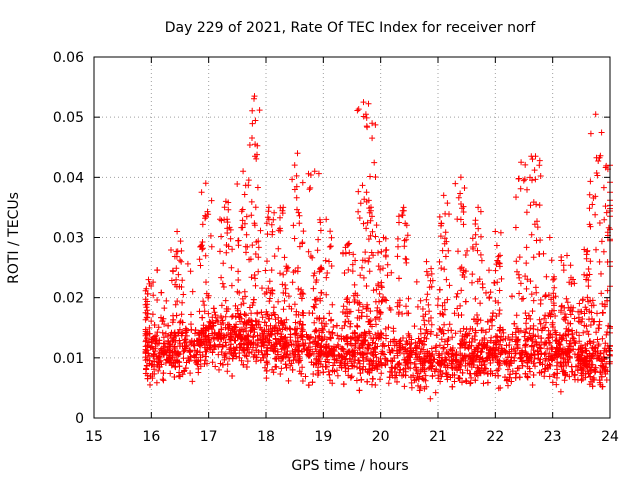 Image resolution: width=640 pixels, height=480 pixels. Describe the element at coordinates (68, 299) in the screenshot. I see `y-tick-label: 0.02` at that location.